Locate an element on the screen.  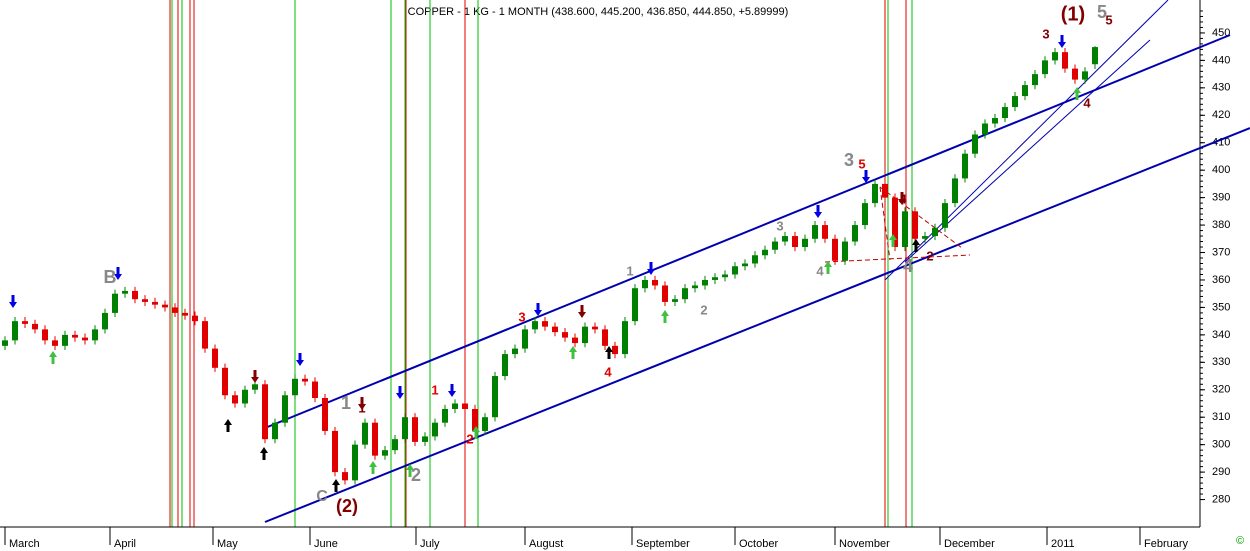
y-tick-label: 310 is located at coordinates (1221, 417).